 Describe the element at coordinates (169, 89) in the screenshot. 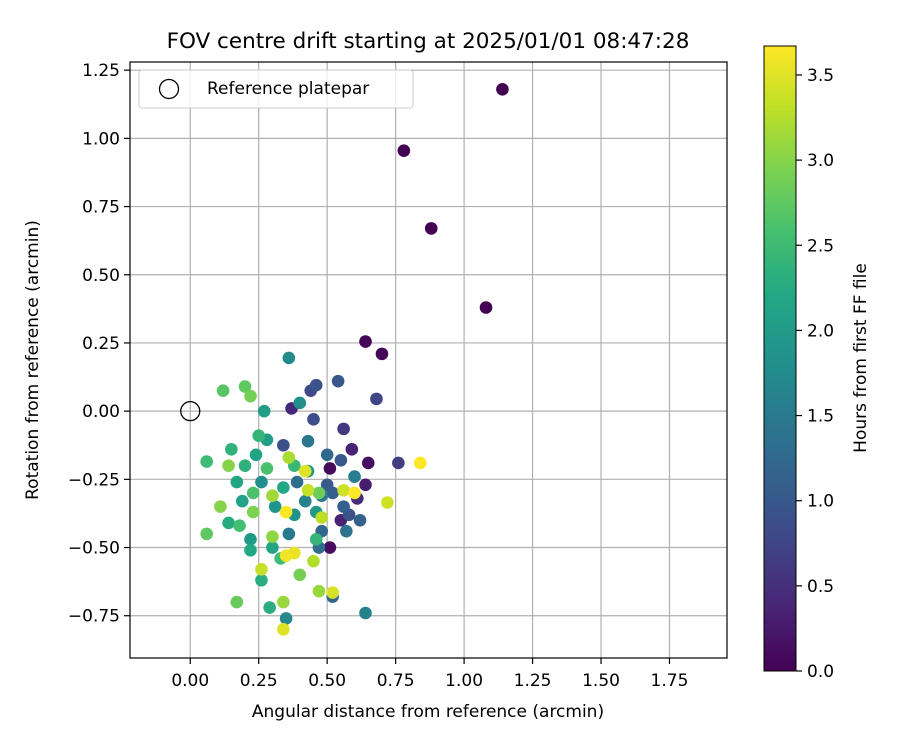

I see `legend-marker` at that location.